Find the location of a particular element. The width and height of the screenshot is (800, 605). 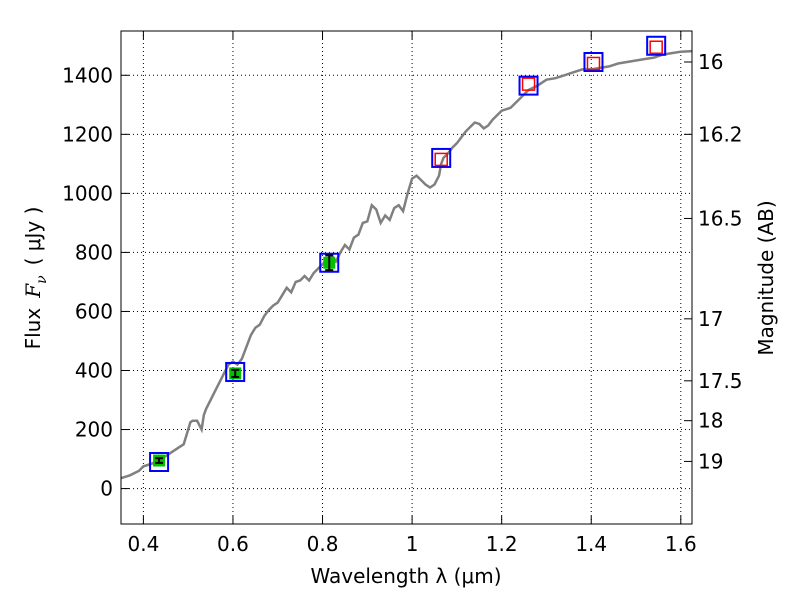

right-tick-label-2: 16.5 is located at coordinates (720, 218).